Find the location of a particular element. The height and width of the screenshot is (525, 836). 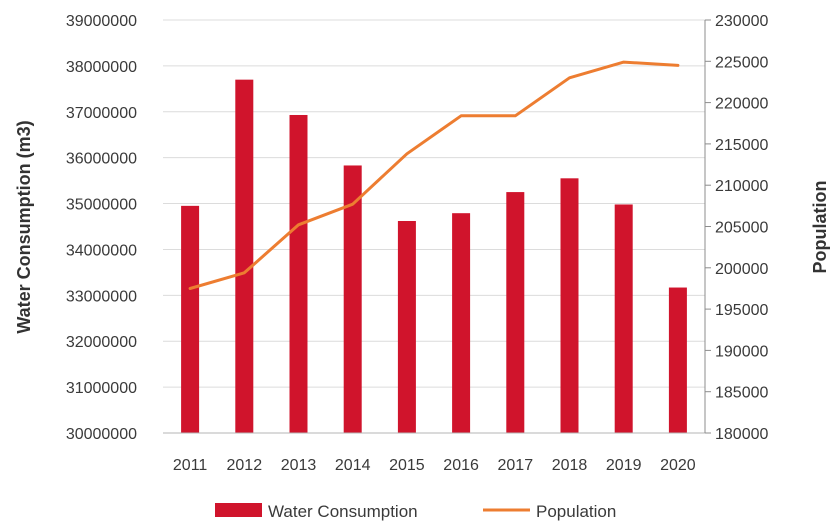

left-tick-label: 33000000 is located at coordinates (101, 296).